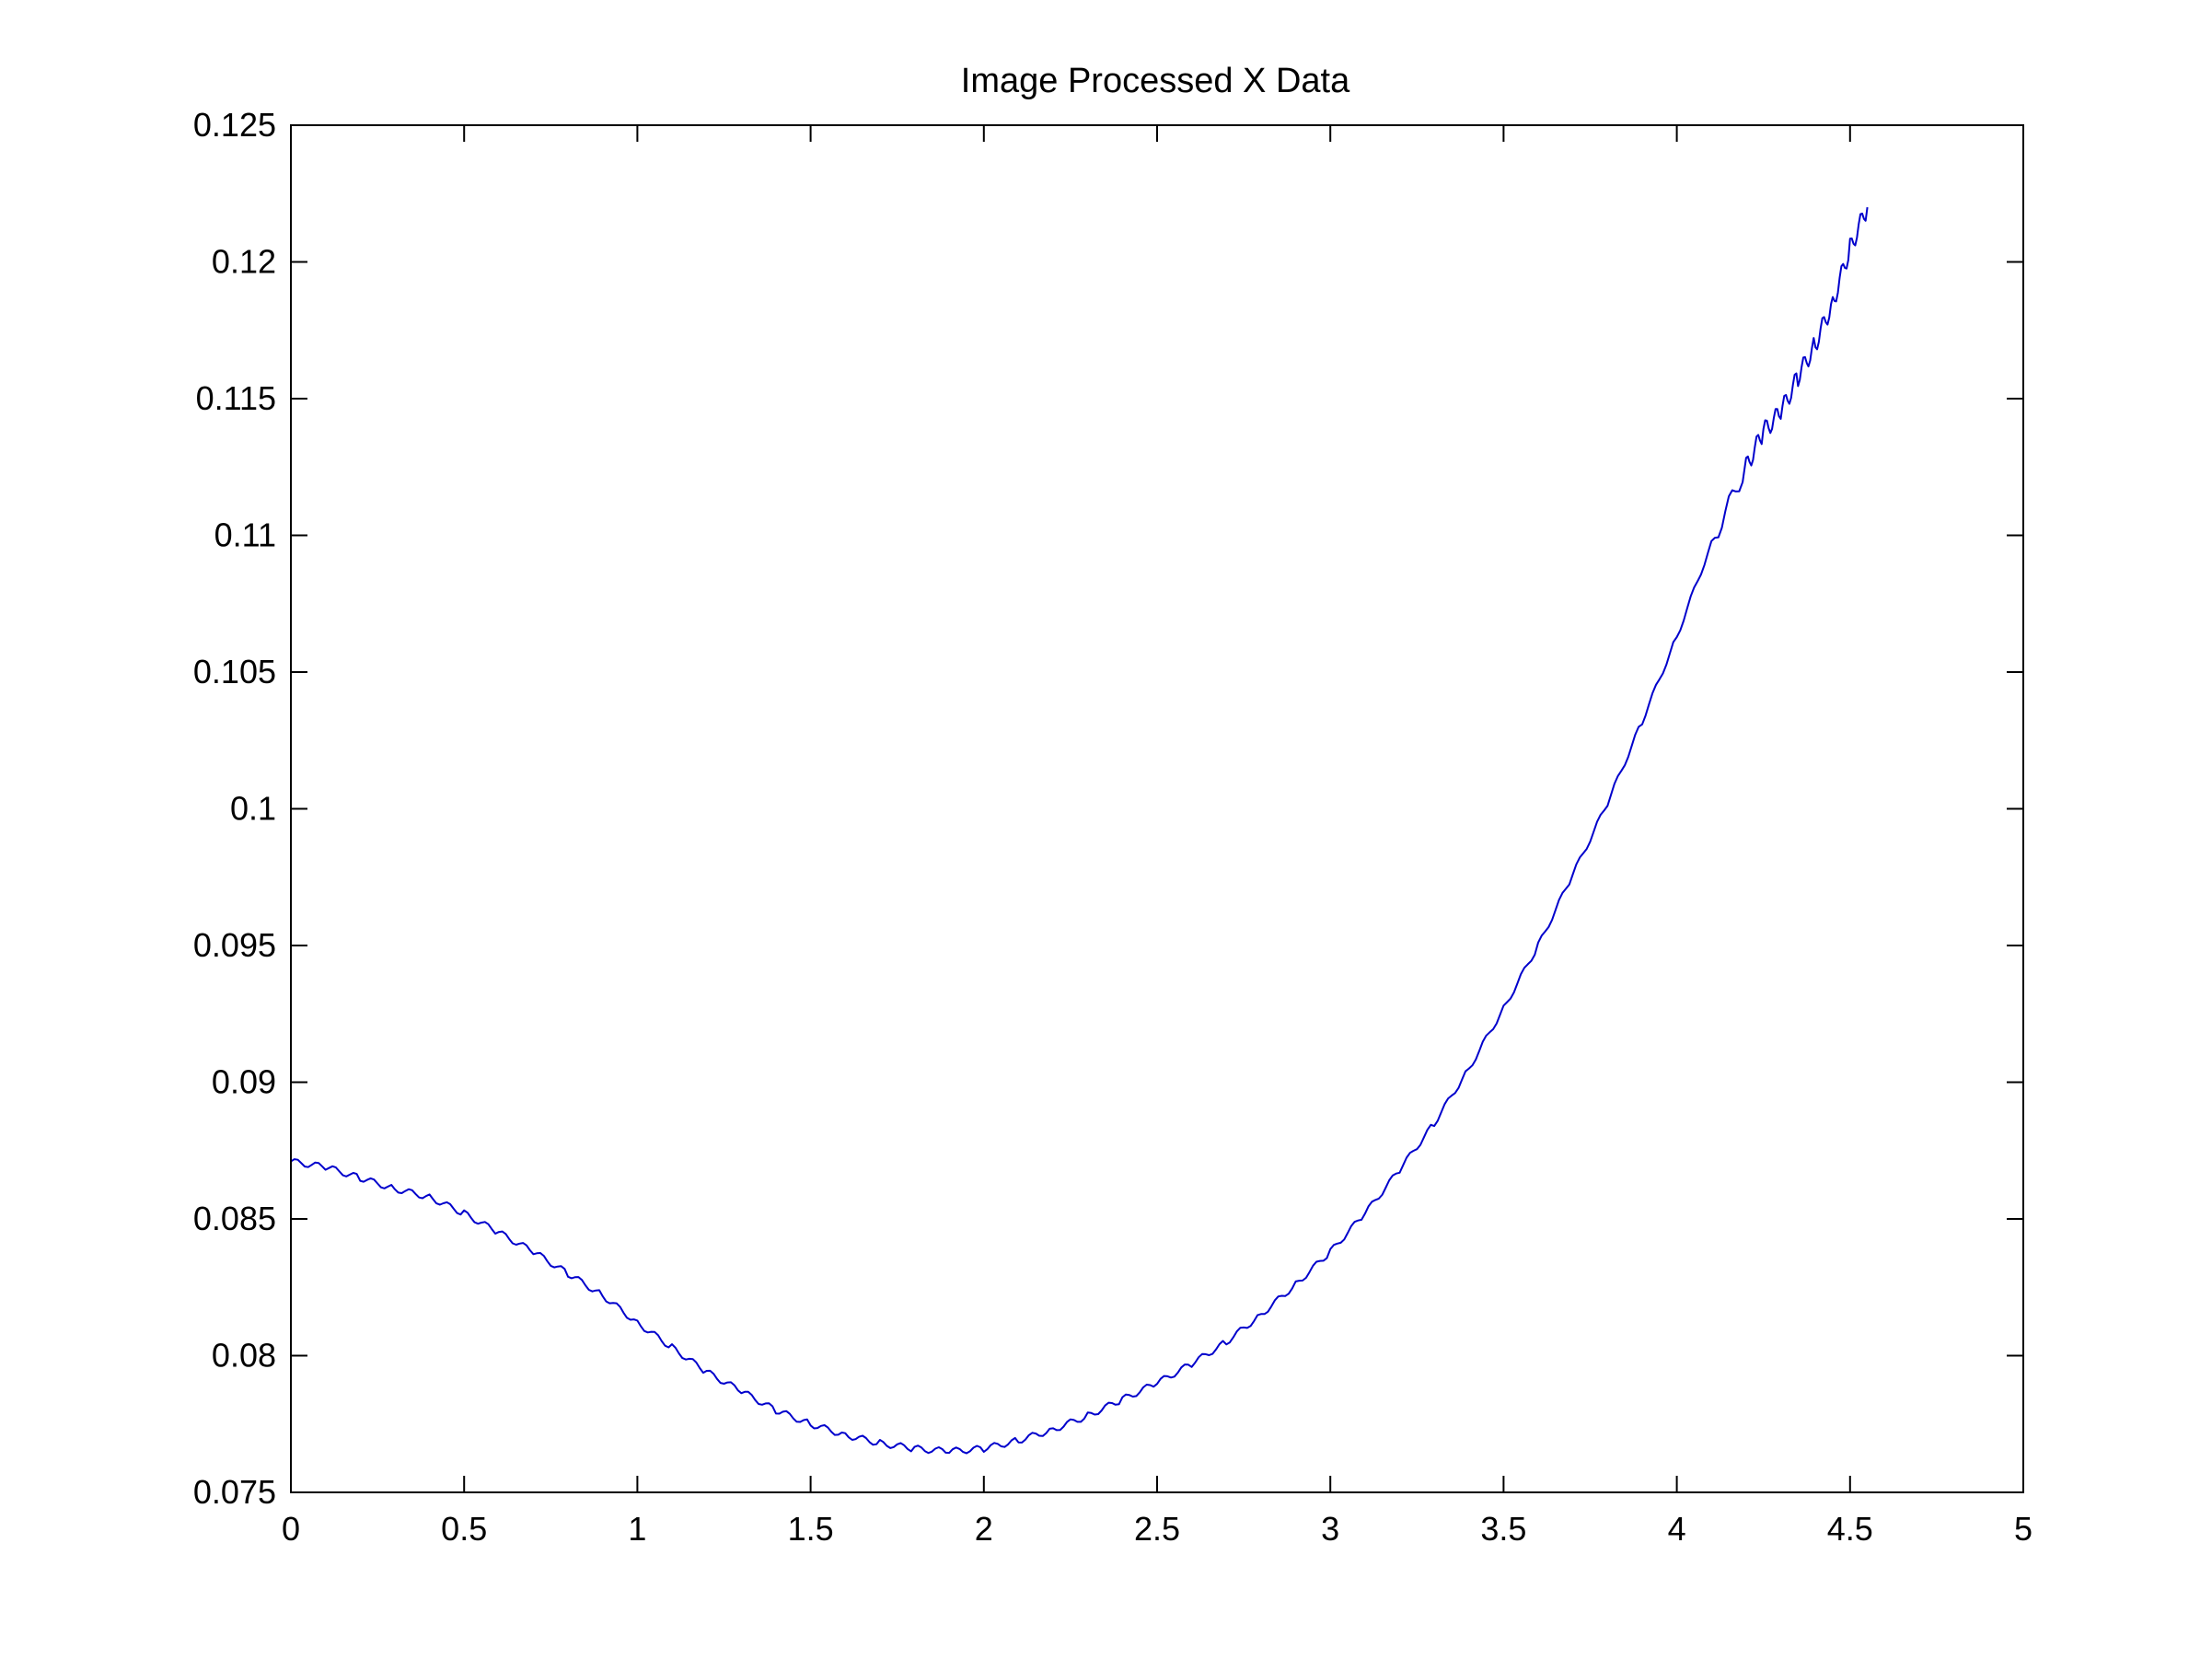 This screenshot has width=2212, height=1659. Describe the element at coordinates (1157, 1529) in the screenshot. I see `x-tick-label: 2.5` at that location.